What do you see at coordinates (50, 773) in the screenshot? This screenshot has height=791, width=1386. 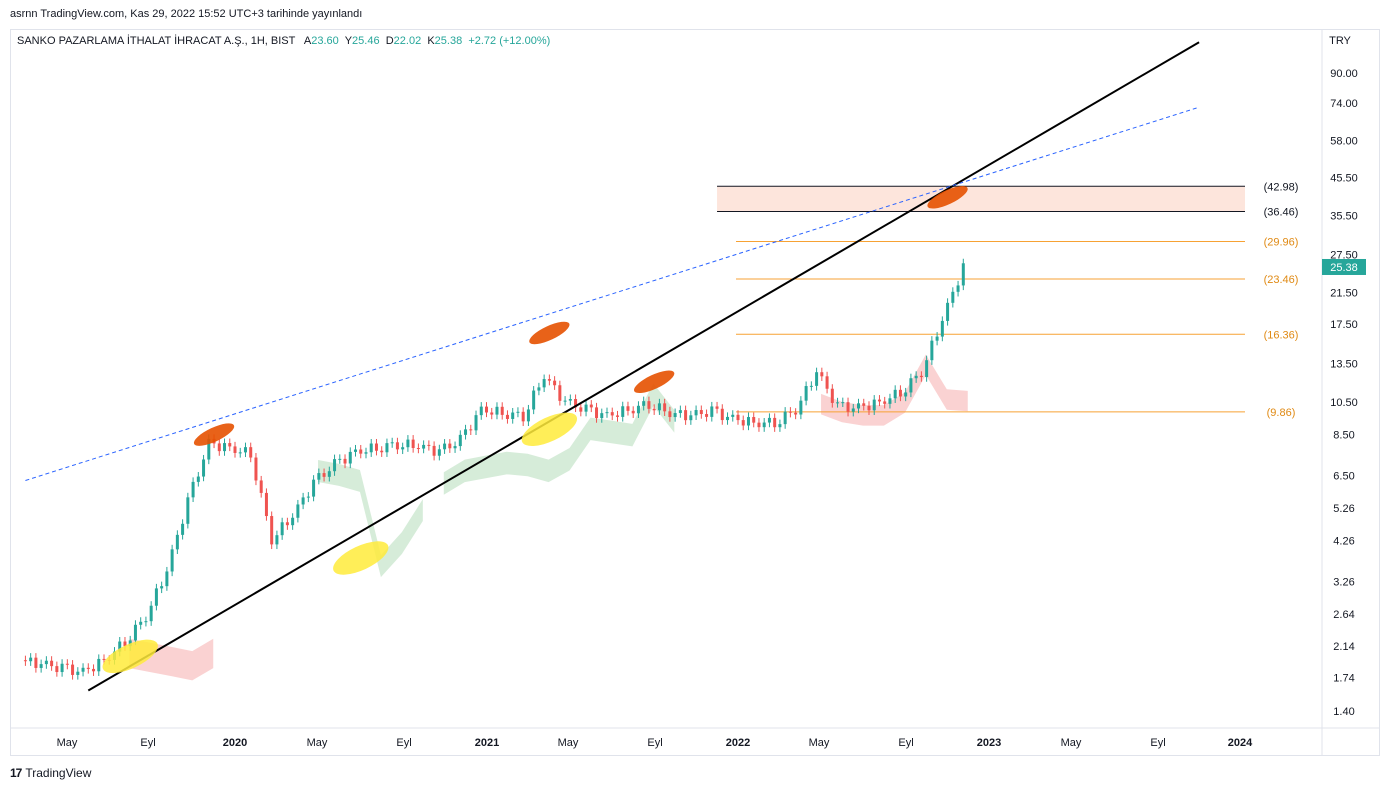 I see `tradingview-logo: 17 TradingView` at bounding box center [50, 773].